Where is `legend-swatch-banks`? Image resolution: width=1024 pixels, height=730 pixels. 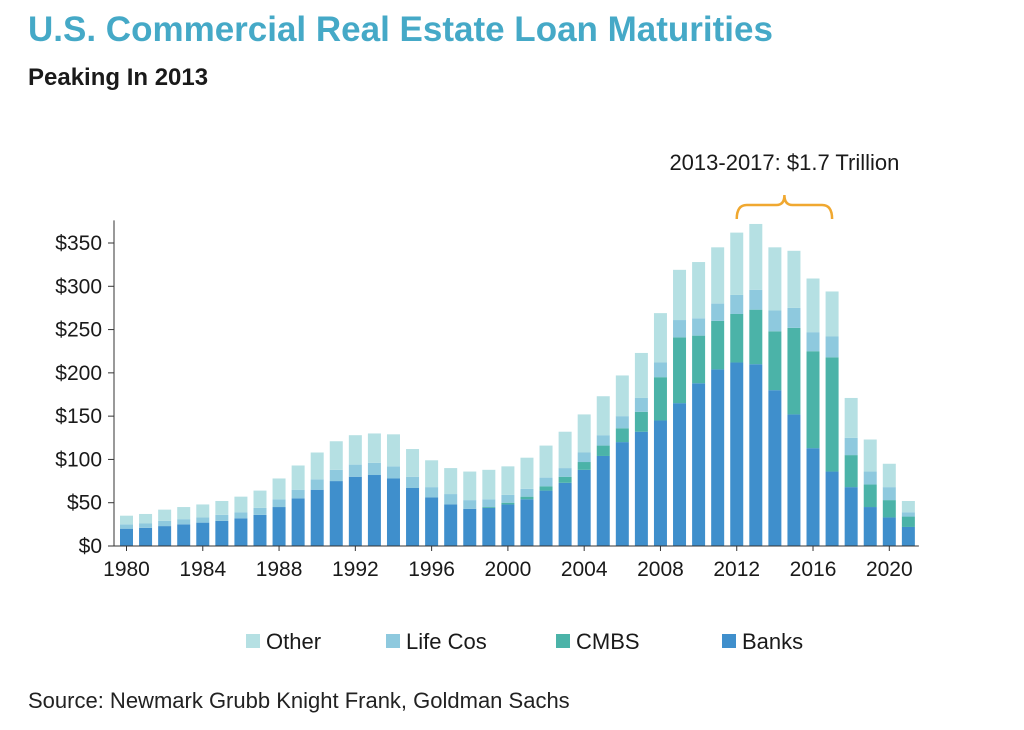 legend-swatch-banks is located at coordinates (729, 641).